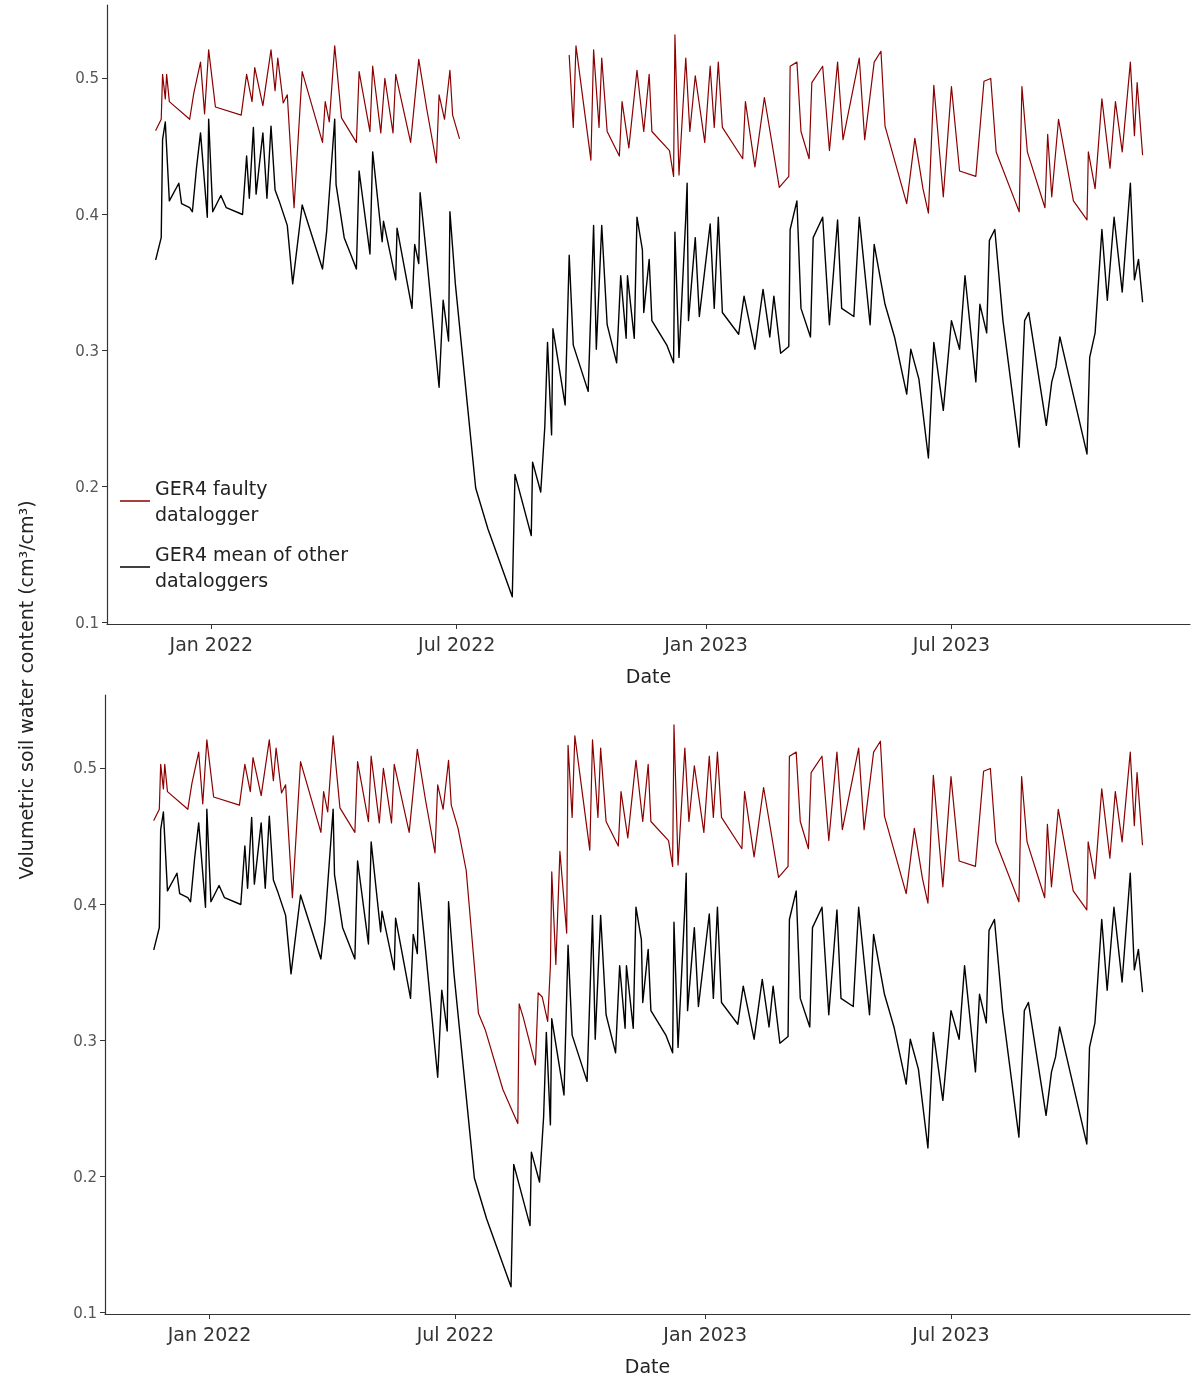 The width and height of the screenshot is (1191, 1380). Describe the element at coordinates (26, 690) in the screenshot. I see `y-axis-title: Volumetric soil water content (cm³/cm³)` at that location.